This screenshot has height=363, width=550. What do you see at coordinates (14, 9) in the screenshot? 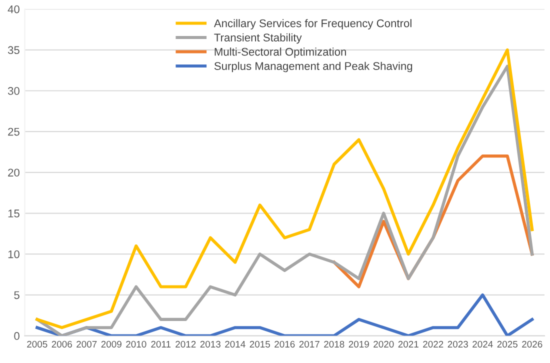
I see `y-tick-label: 40` at bounding box center [14, 9].